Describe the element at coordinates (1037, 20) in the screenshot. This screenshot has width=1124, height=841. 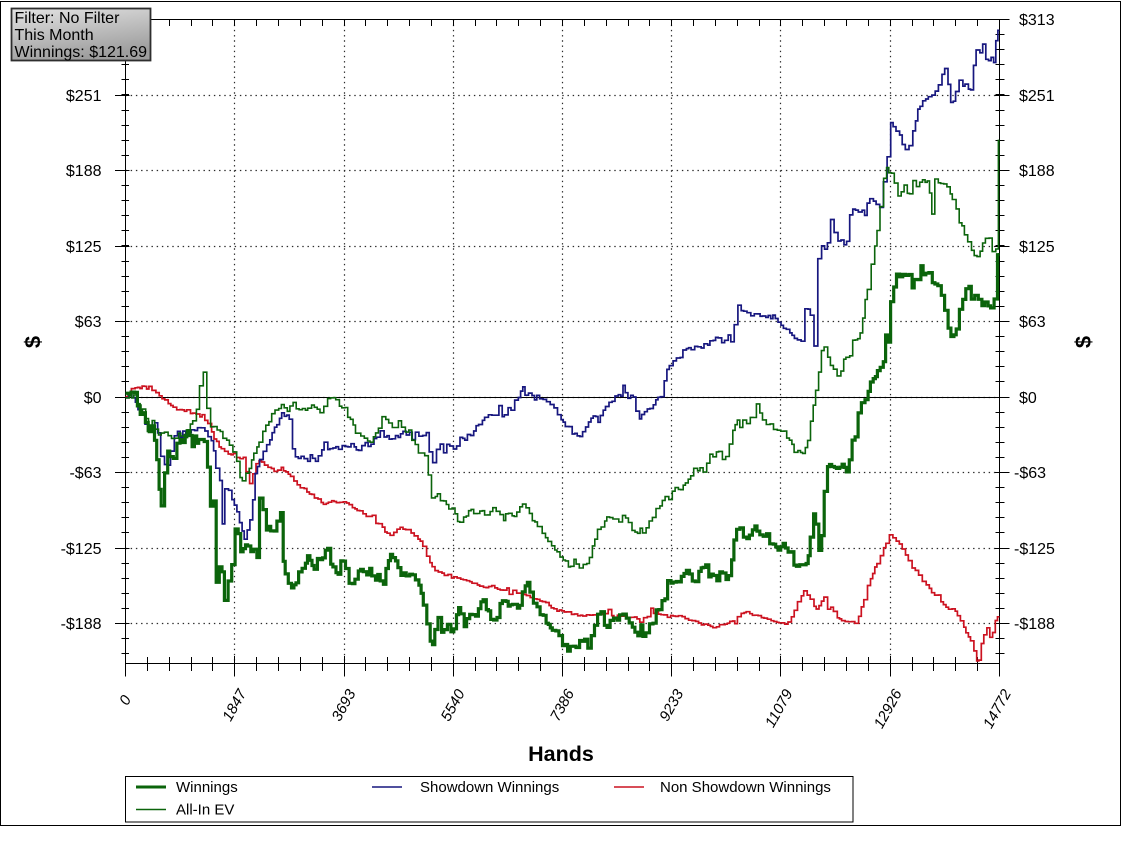
I see `svg-text: $313` at that location.